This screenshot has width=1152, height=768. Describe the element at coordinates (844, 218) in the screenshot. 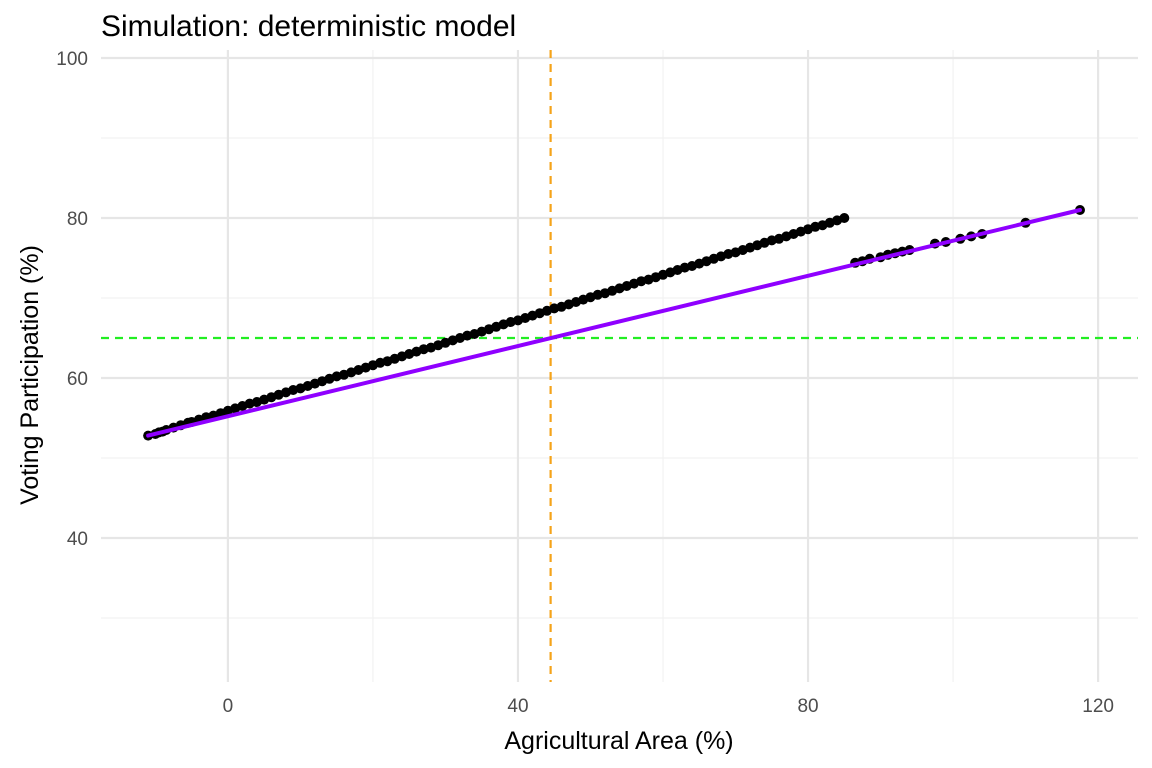

I see `data-point` at that location.